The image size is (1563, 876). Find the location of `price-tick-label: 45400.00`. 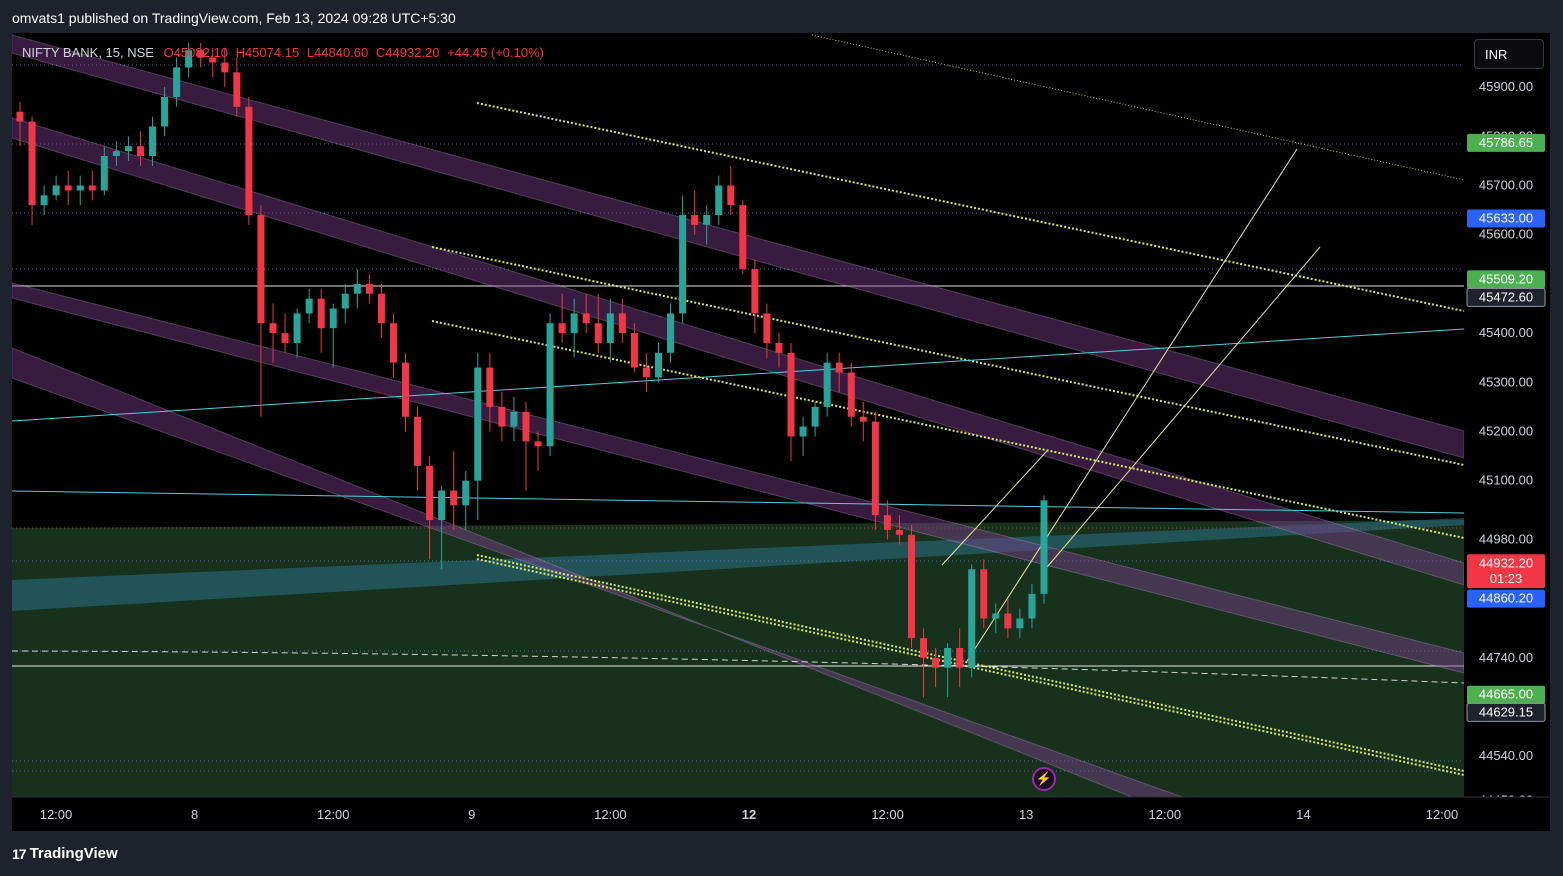

price-tick-label: 45400.00 is located at coordinates (1506, 332).